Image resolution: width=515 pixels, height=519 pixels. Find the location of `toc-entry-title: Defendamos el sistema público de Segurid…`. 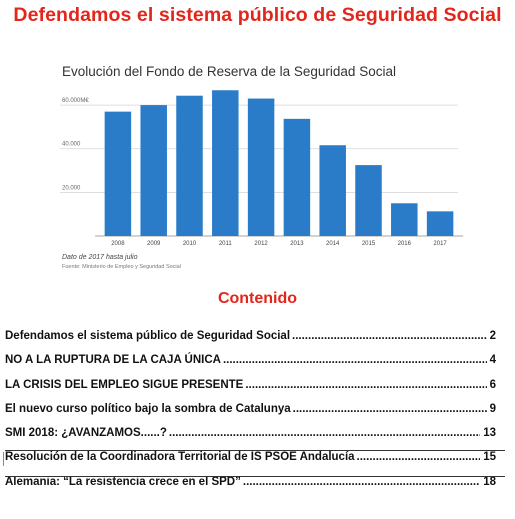

toc-entry-title: Defendamos el sistema público de Segurid… is located at coordinates (148, 336).